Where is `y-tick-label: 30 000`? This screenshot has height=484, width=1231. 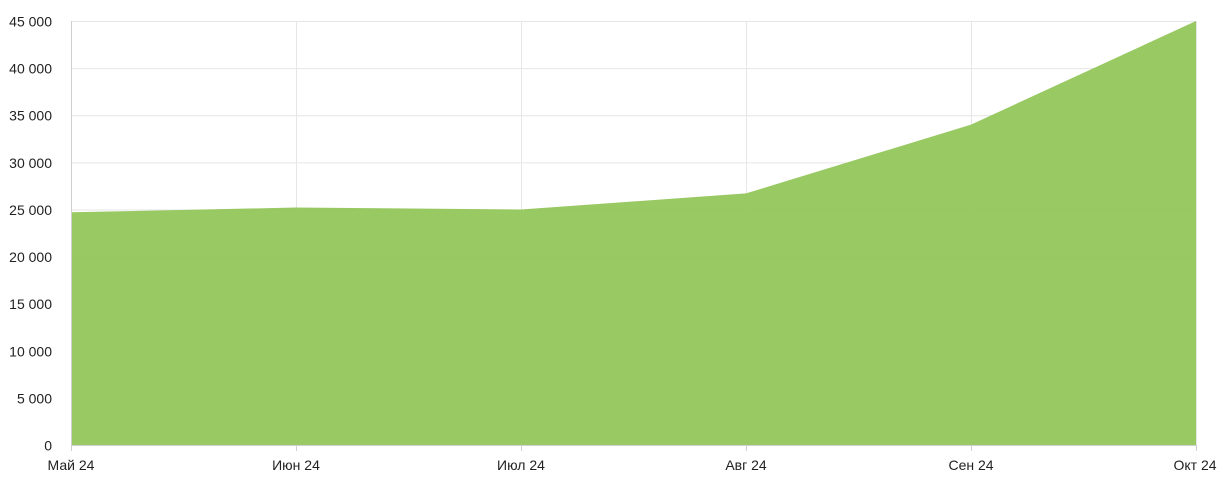
y-tick-label: 30 000 is located at coordinates (30, 163).